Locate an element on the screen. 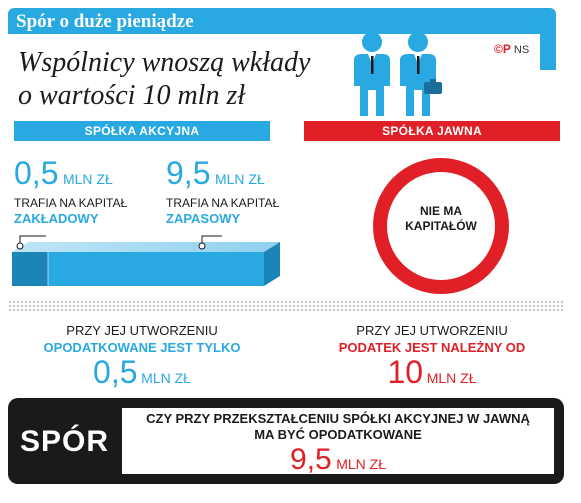  right-bottom-value: 10 is located at coordinates (405, 372).